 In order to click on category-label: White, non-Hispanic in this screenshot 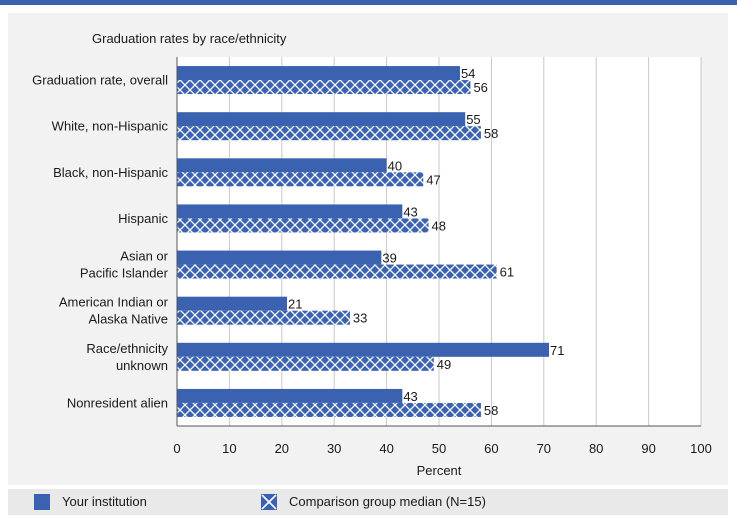, I will do `click(110, 126)`.